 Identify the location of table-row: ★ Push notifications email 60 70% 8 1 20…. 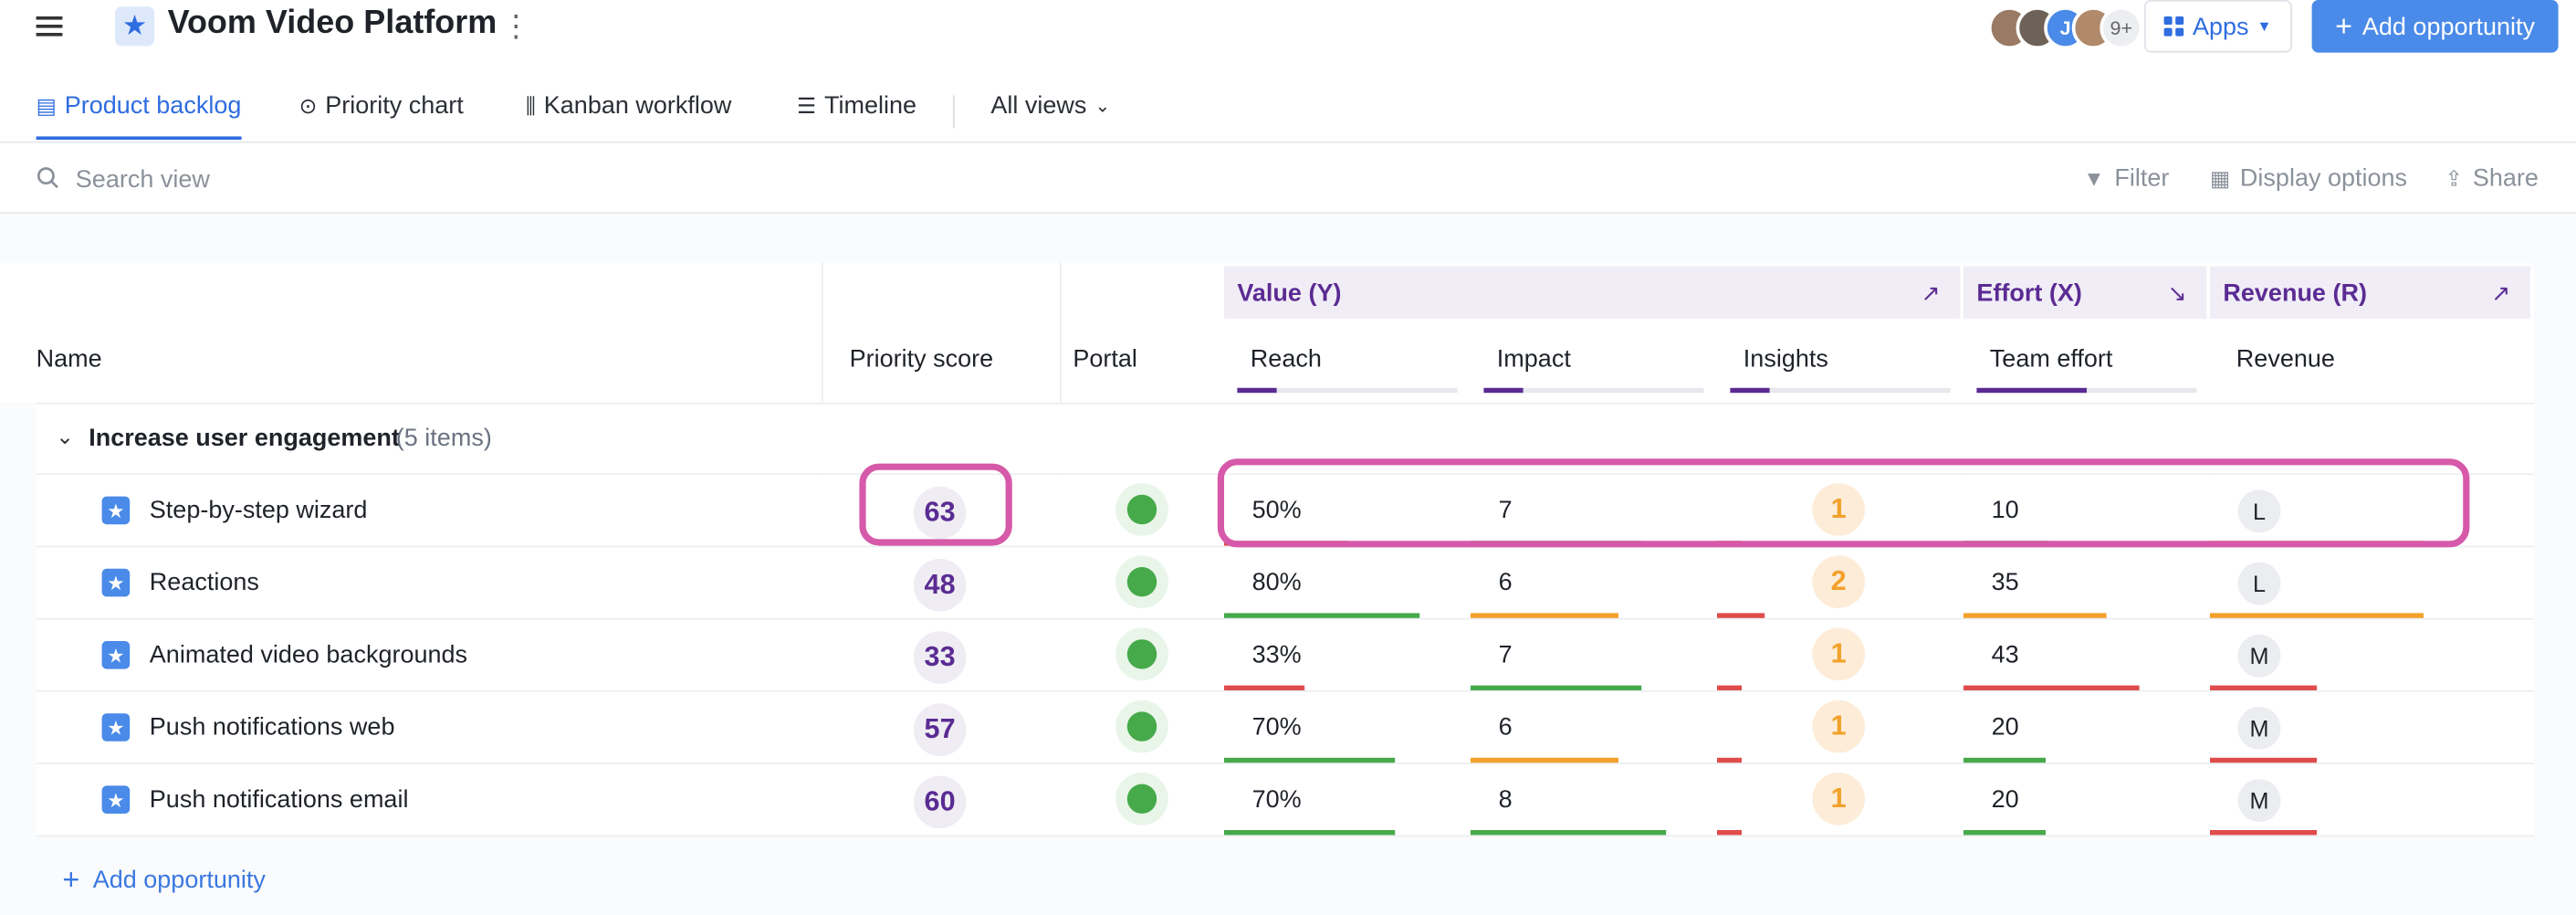
(1285, 800).